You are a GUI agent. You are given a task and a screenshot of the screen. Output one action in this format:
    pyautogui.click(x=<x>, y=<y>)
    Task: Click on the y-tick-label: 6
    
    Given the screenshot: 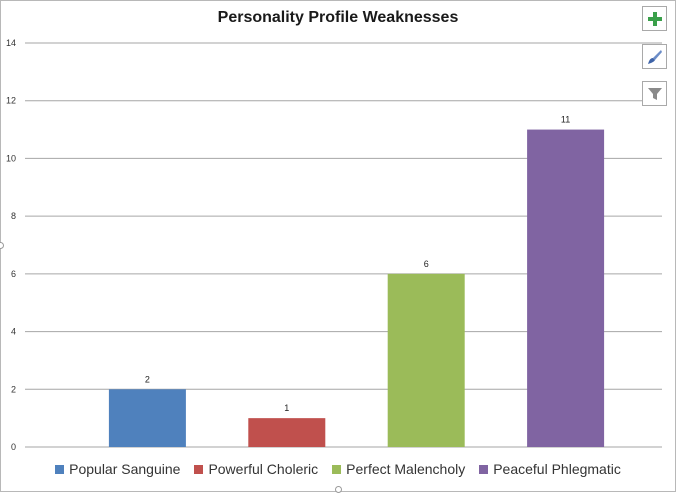 What is the action you would take?
    pyautogui.click(x=13, y=274)
    